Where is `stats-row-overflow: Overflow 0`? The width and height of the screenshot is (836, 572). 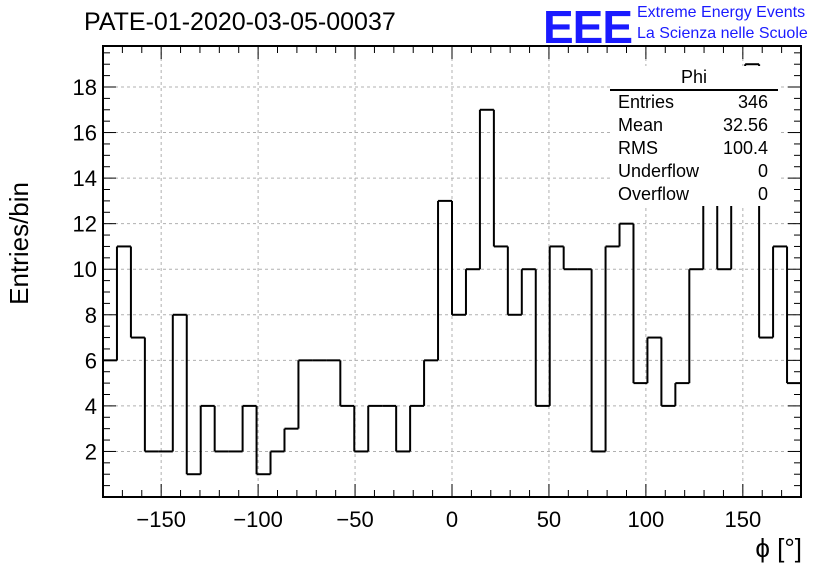 stats-row-overflow: Overflow 0 is located at coordinates (694, 194).